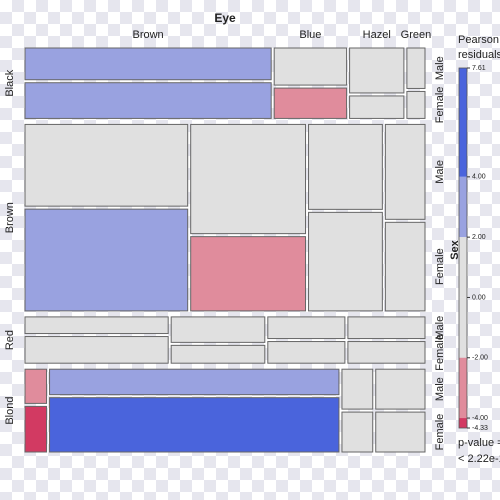  What do you see at coordinates (416, 35) in the screenshot?
I see `eye-label: Green` at bounding box center [416, 35].